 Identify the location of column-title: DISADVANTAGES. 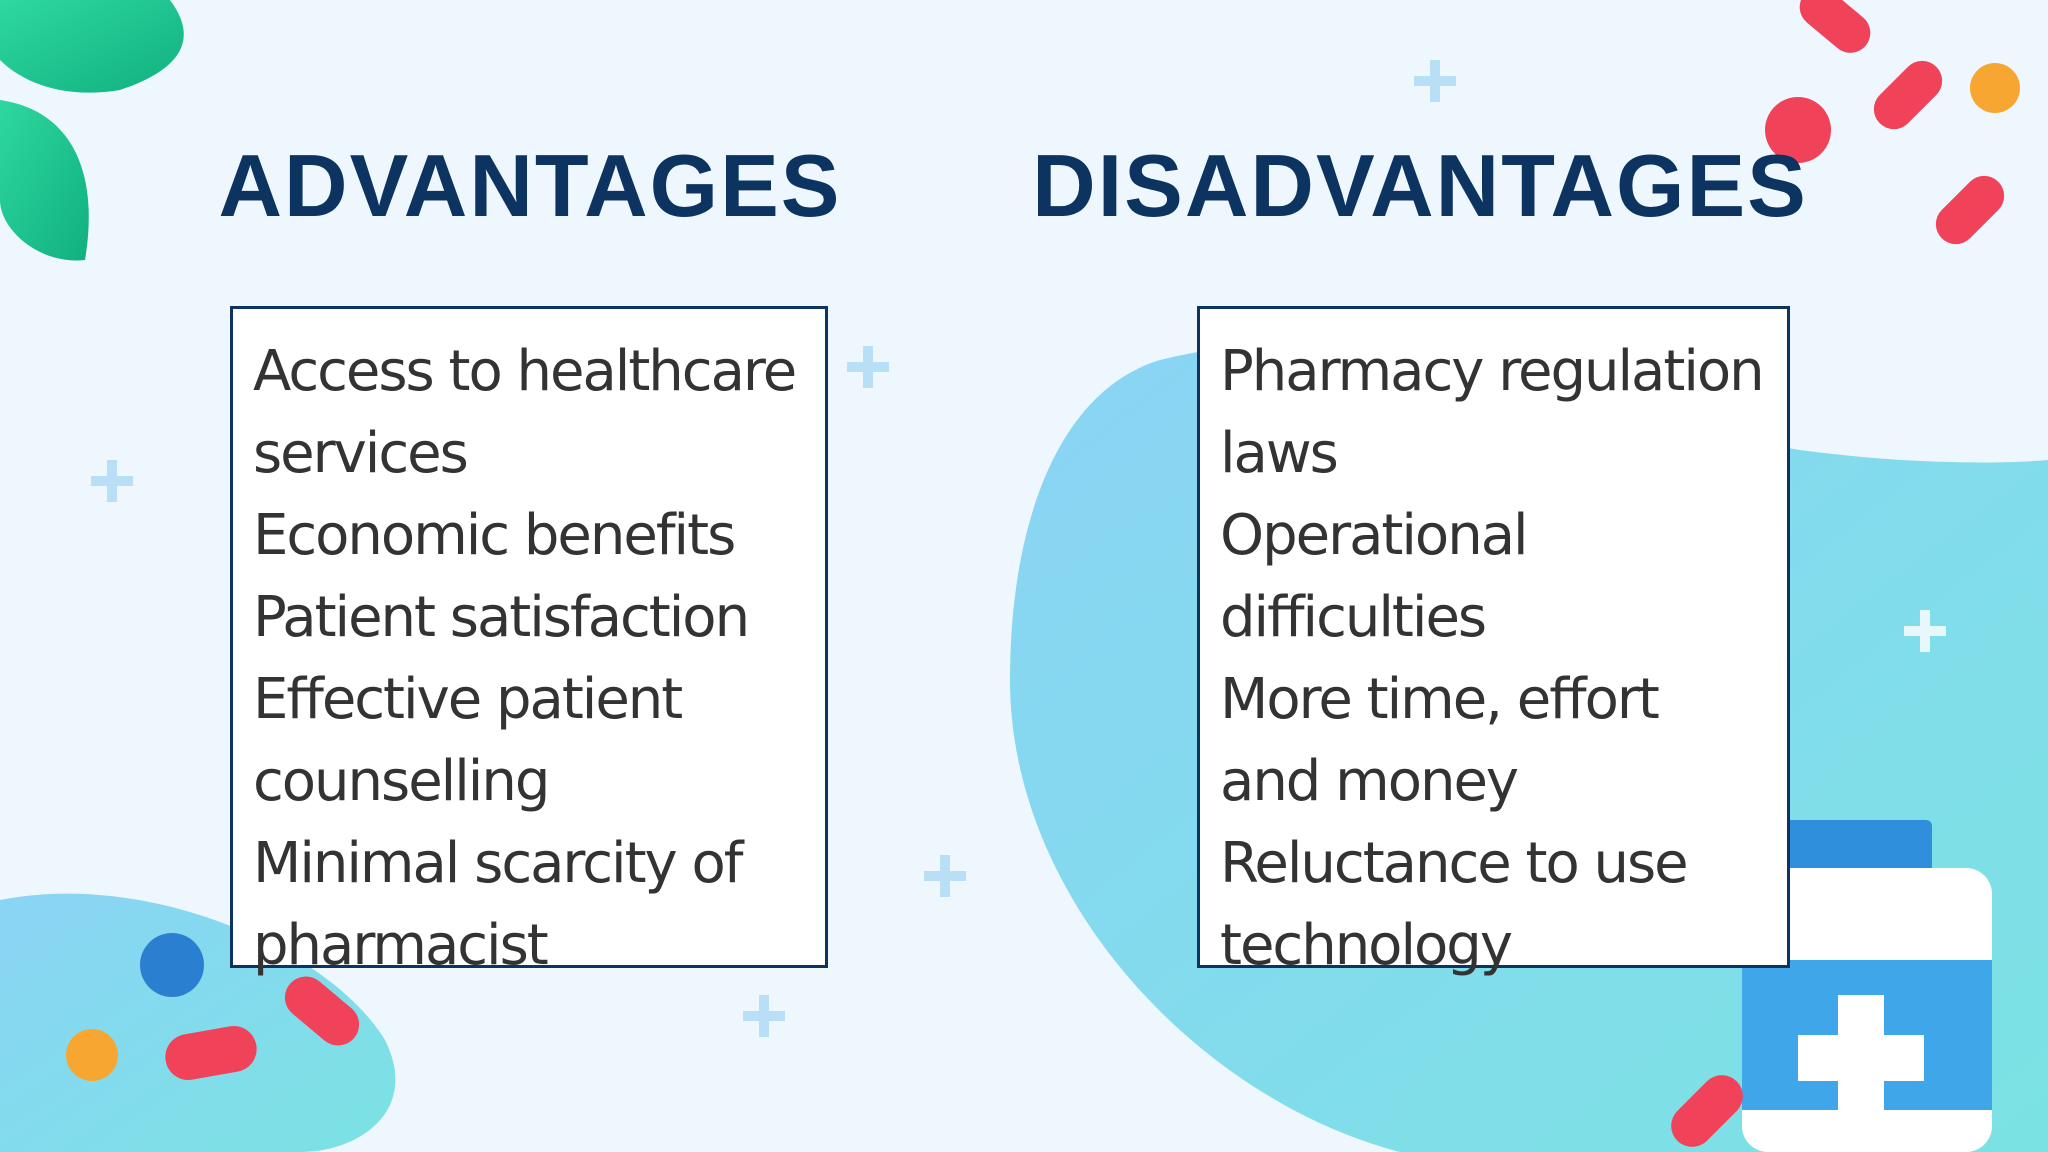
(1420, 185).